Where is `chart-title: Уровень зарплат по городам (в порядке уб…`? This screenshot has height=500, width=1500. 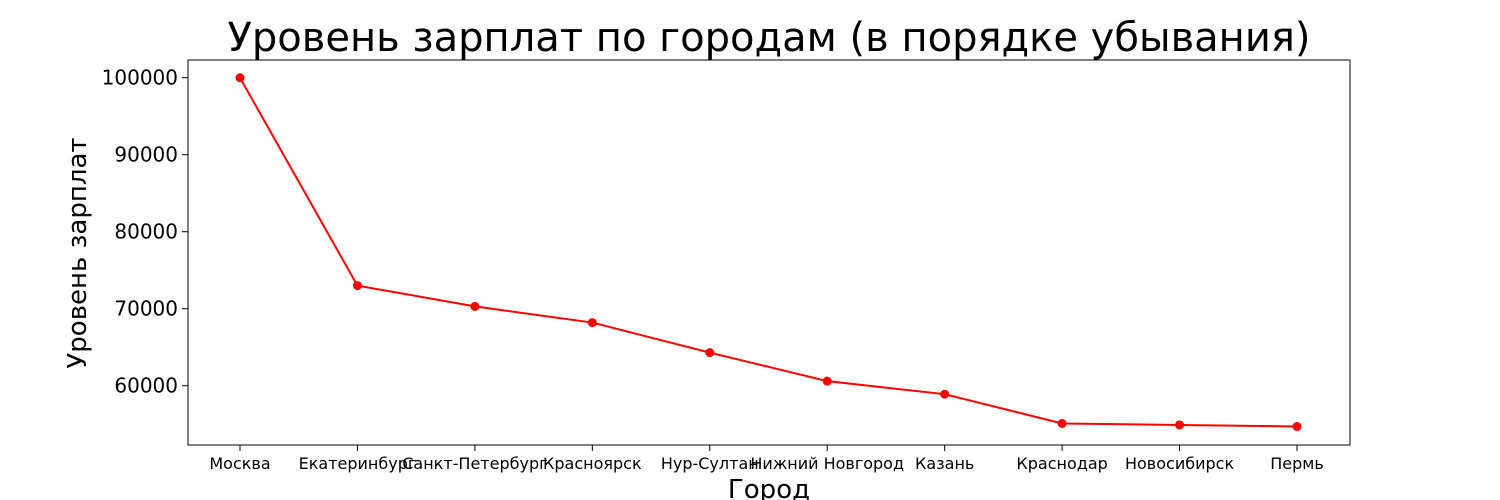
chart-title: Уровень зарплат по городам (в порядке уб… is located at coordinates (769, 38).